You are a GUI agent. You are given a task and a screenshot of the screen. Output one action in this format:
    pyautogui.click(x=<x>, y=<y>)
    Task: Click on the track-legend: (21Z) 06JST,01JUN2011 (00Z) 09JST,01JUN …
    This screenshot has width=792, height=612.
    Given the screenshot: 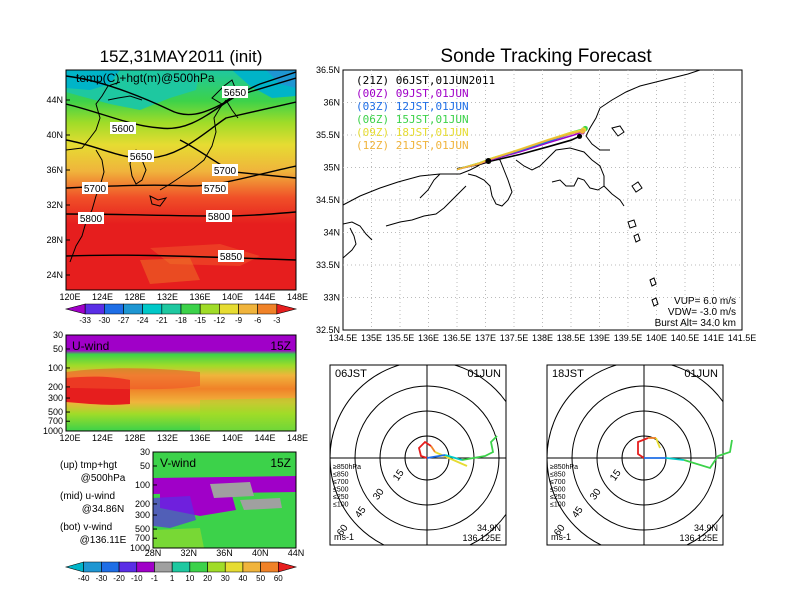 What is the action you would take?
    pyautogui.click(x=425, y=113)
    